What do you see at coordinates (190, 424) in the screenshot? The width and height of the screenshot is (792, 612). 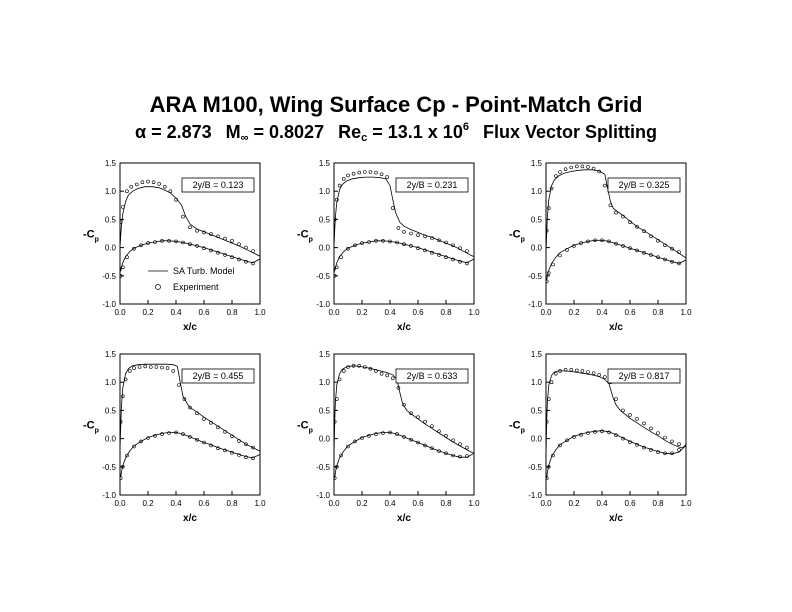 I see `plot-frame` at bounding box center [190, 424].